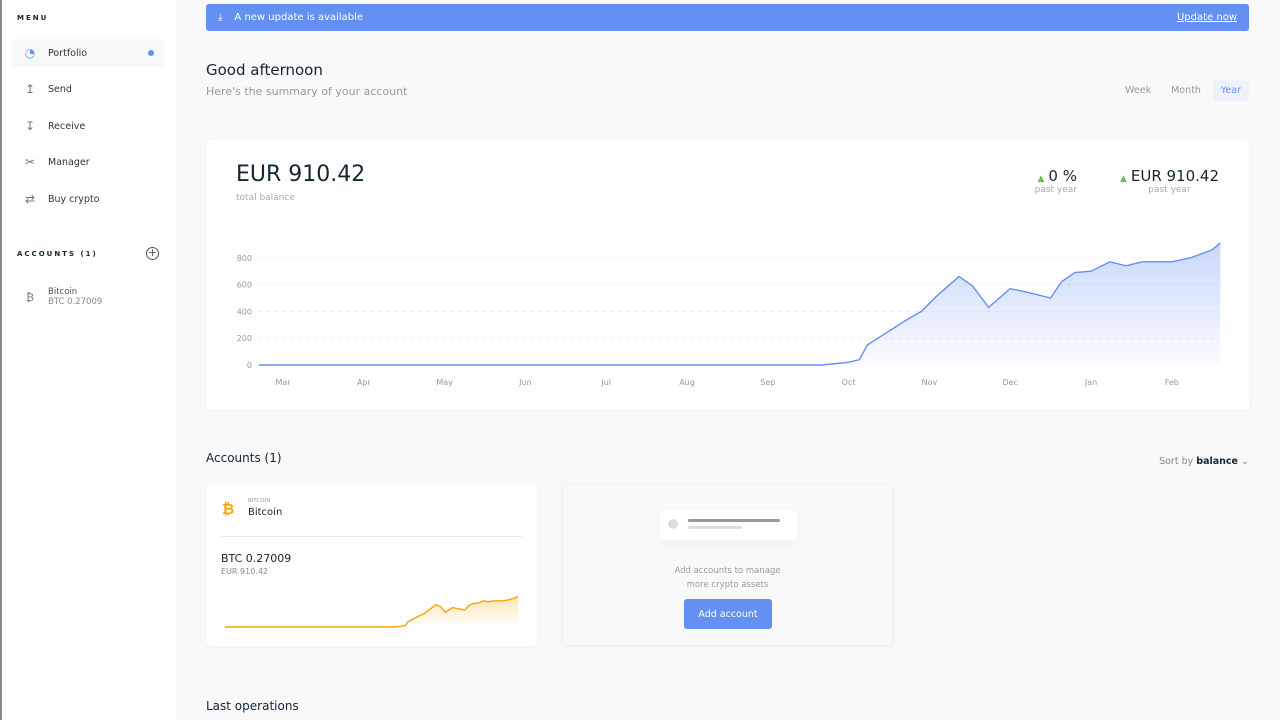 Image resolution: width=1280 pixels, height=720 pixels. What do you see at coordinates (245, 571) in the screenshot?
I see `account-fiat: EUR 910.42` at bounding box center [245, 571].